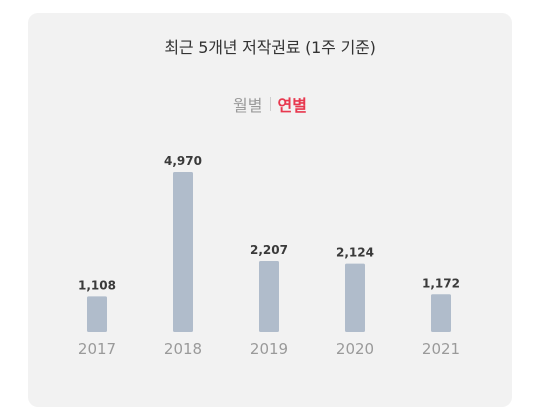 The width and height of the screenshot is (540, 413). What do you see at coordinates (269, 296) in the screenshot?
I see `bar-2019` at bounding box center [269, 296].